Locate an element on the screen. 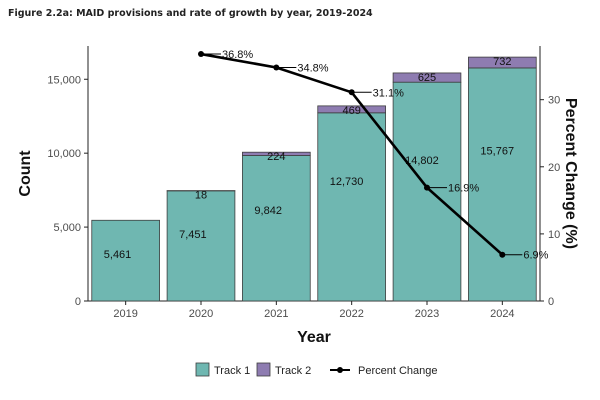 Image resolution: width=600 pixels, height=400 pixels. legend-label-track2: Track 2 is located at coordinates (293, 371).